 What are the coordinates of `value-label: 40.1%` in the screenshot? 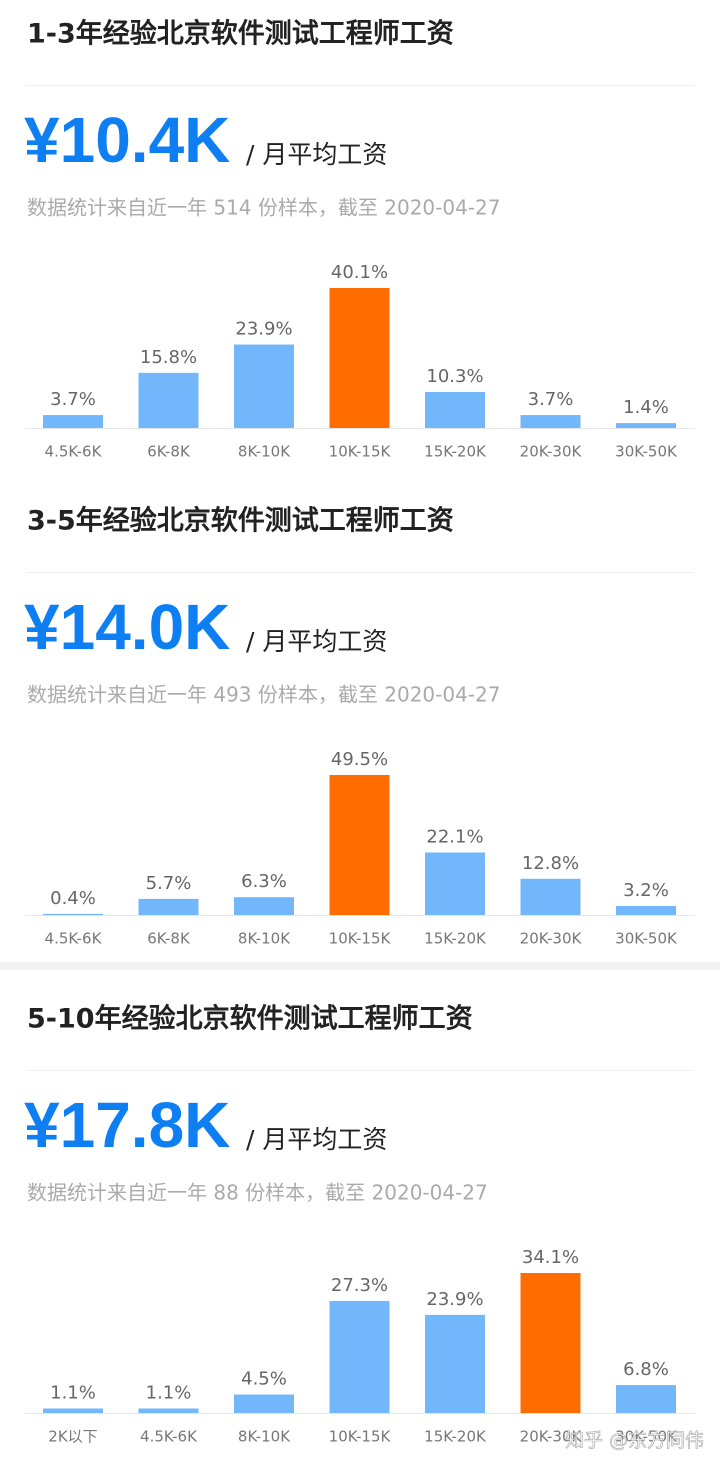 It's located at (359, 272).